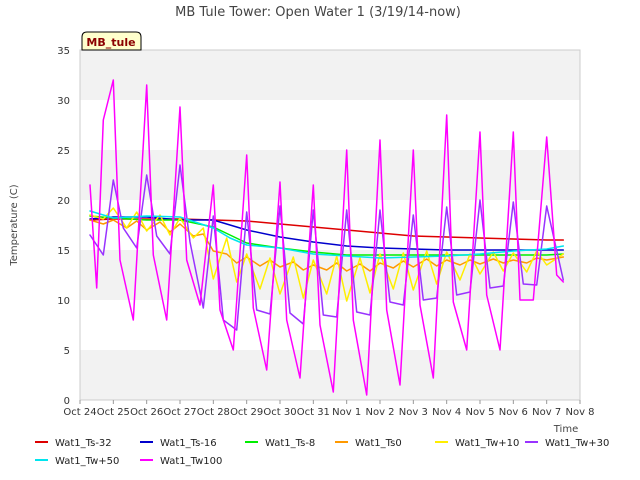 Image resolution: width=640 pixels, height=480 pixels. I want to click on x-axis-label: Time, so click(565, 429).